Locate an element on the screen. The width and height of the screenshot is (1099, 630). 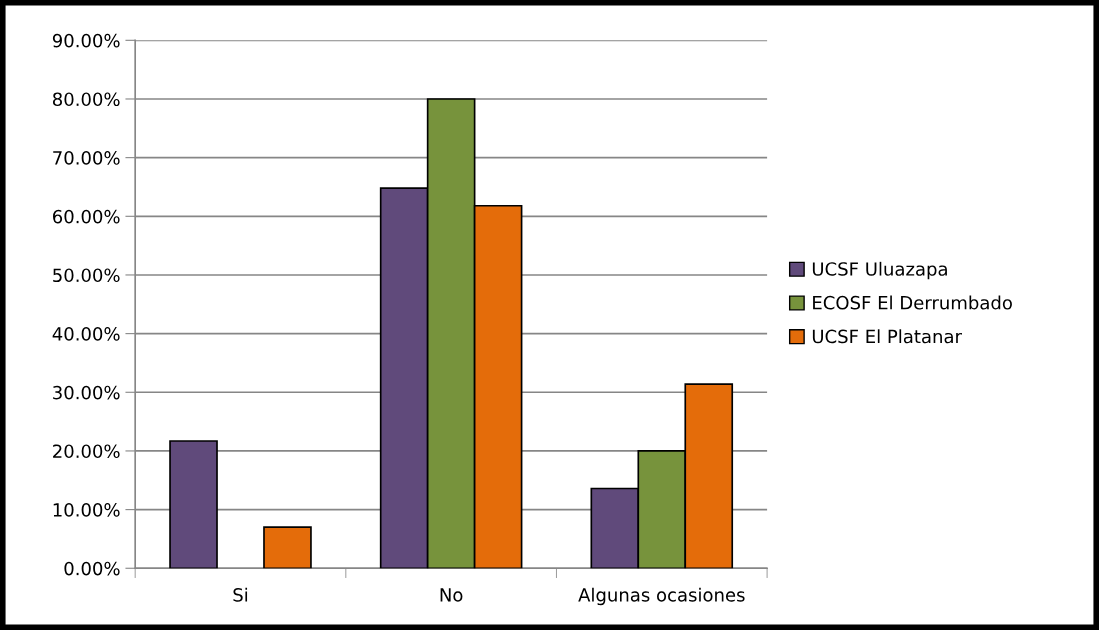
y-tick-label: 40.00% is located at coordinates (86, 334).